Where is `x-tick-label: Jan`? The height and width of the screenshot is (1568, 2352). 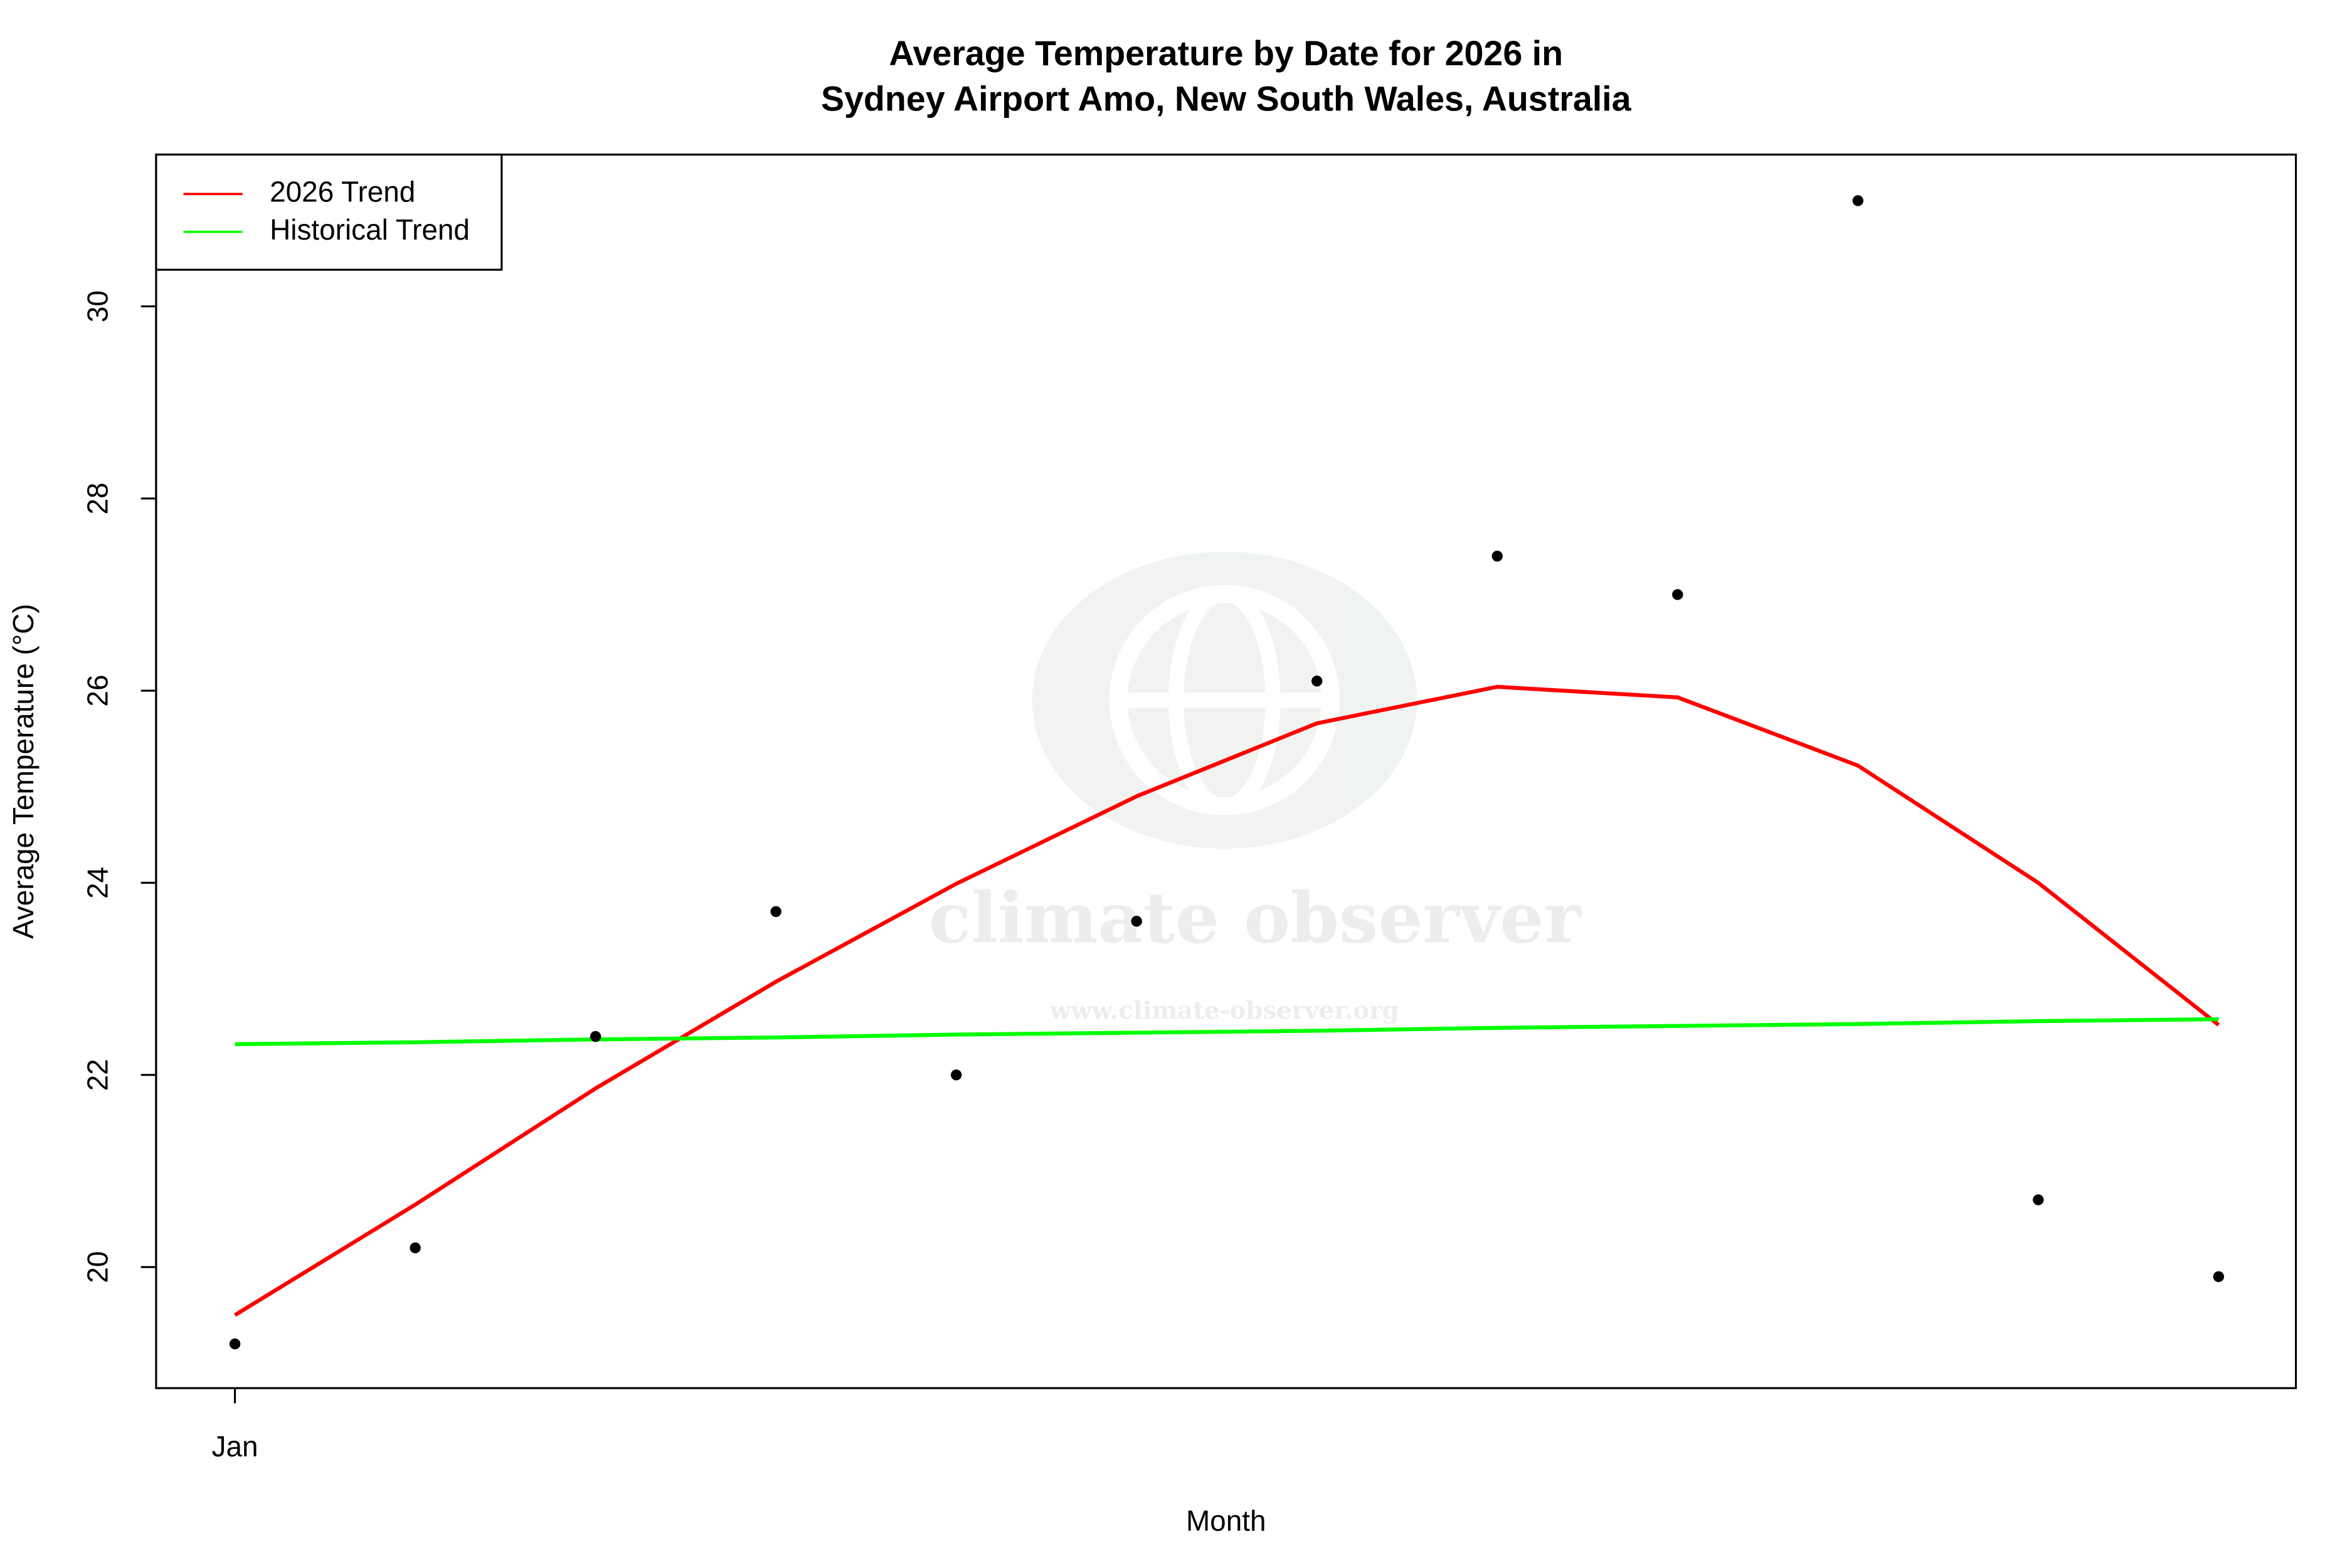
x-tick-label: Jan is located at coordinates (235, 1446).